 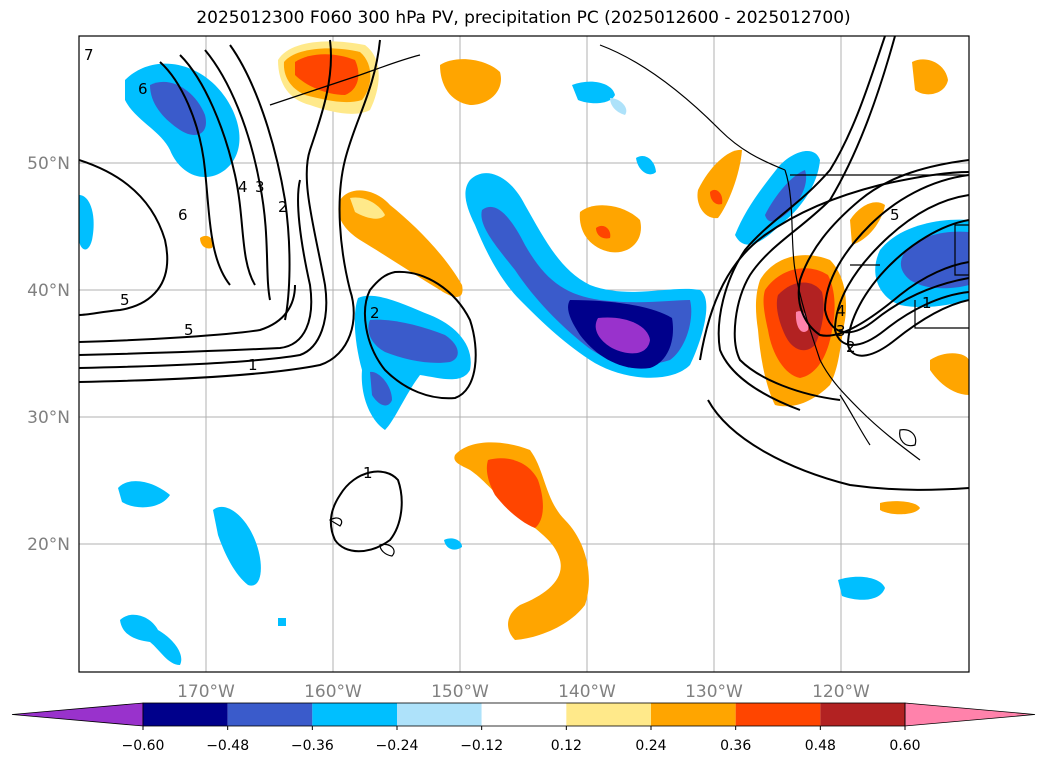 I want to click on lon-label: 120°W, so click(x=841, y=692).